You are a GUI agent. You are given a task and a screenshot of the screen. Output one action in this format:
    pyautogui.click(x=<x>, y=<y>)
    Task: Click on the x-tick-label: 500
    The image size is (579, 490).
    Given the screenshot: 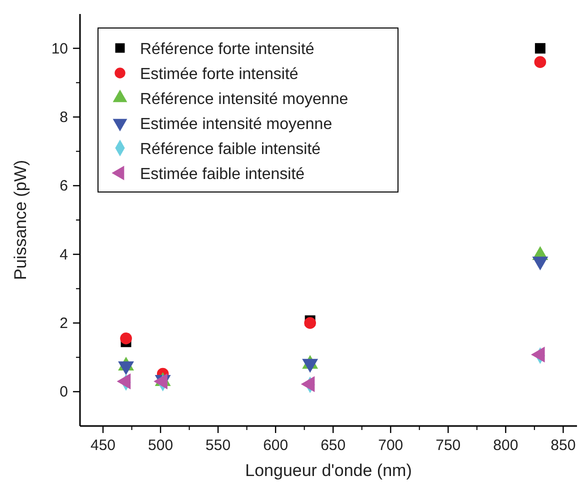 What is the action you would take?
    pyautogui.click(x=161, y=445)
    